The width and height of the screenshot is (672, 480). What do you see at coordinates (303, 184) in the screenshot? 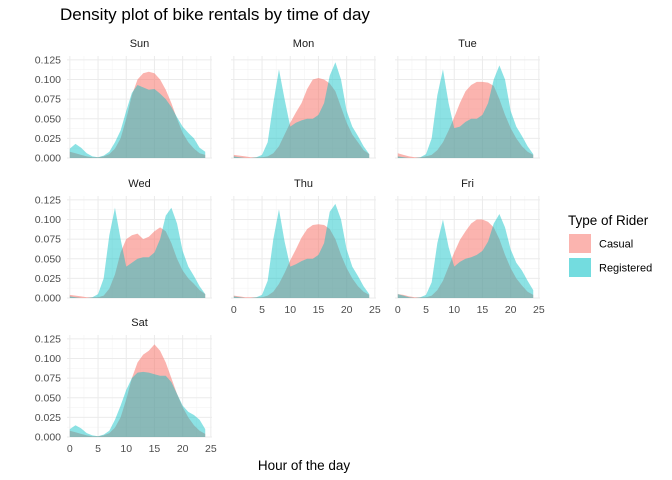
I see `strip-label-thu: Thu` at bounding box center [303, 184].